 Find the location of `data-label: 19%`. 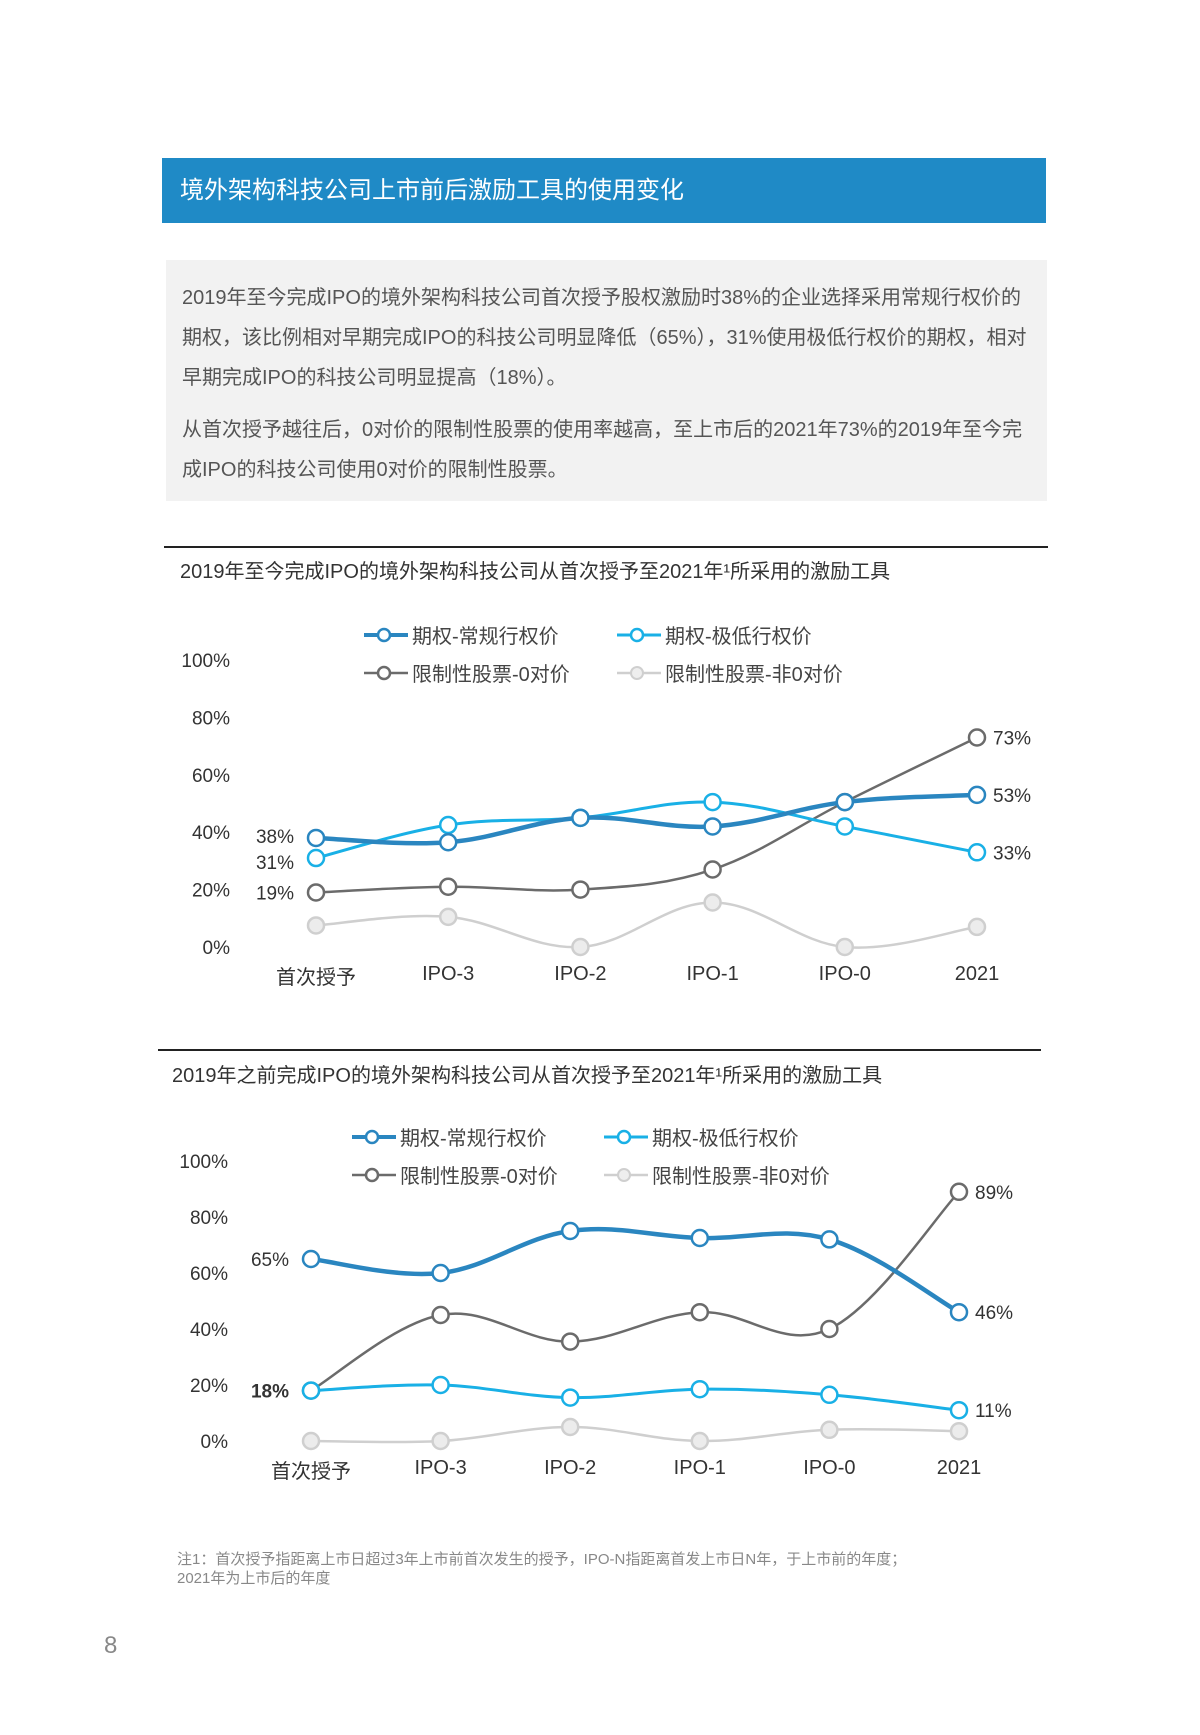

data-label: 19% is located at coordinates (275, 893).